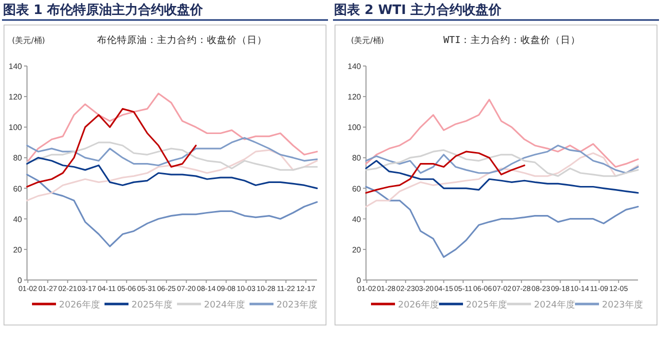 Image resolution: width=662 pixels, height=348 pixels. Describe the element at coordinates (103, 10) in the screenshot. I see `chart-title: 图表 1 布伦特原油主力合约收盘价` at that location.